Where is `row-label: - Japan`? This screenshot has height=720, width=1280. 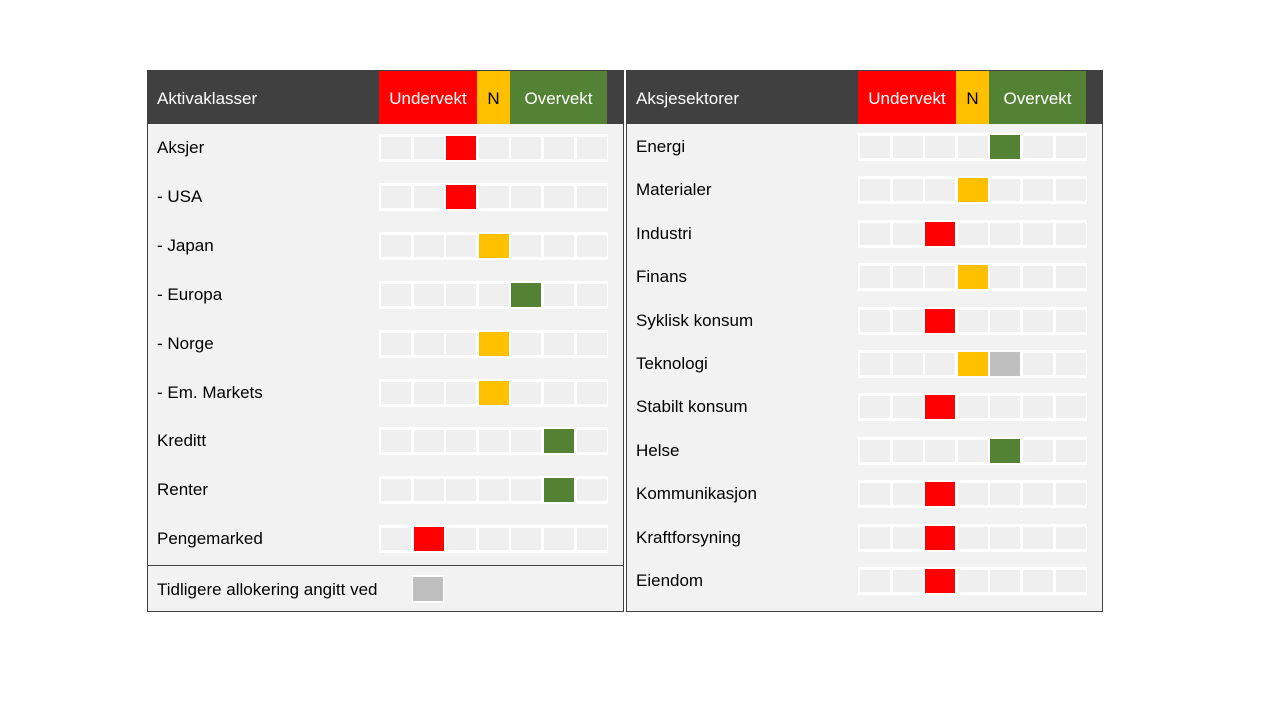 row-label: - Japan is located at coordinates (185, 245).